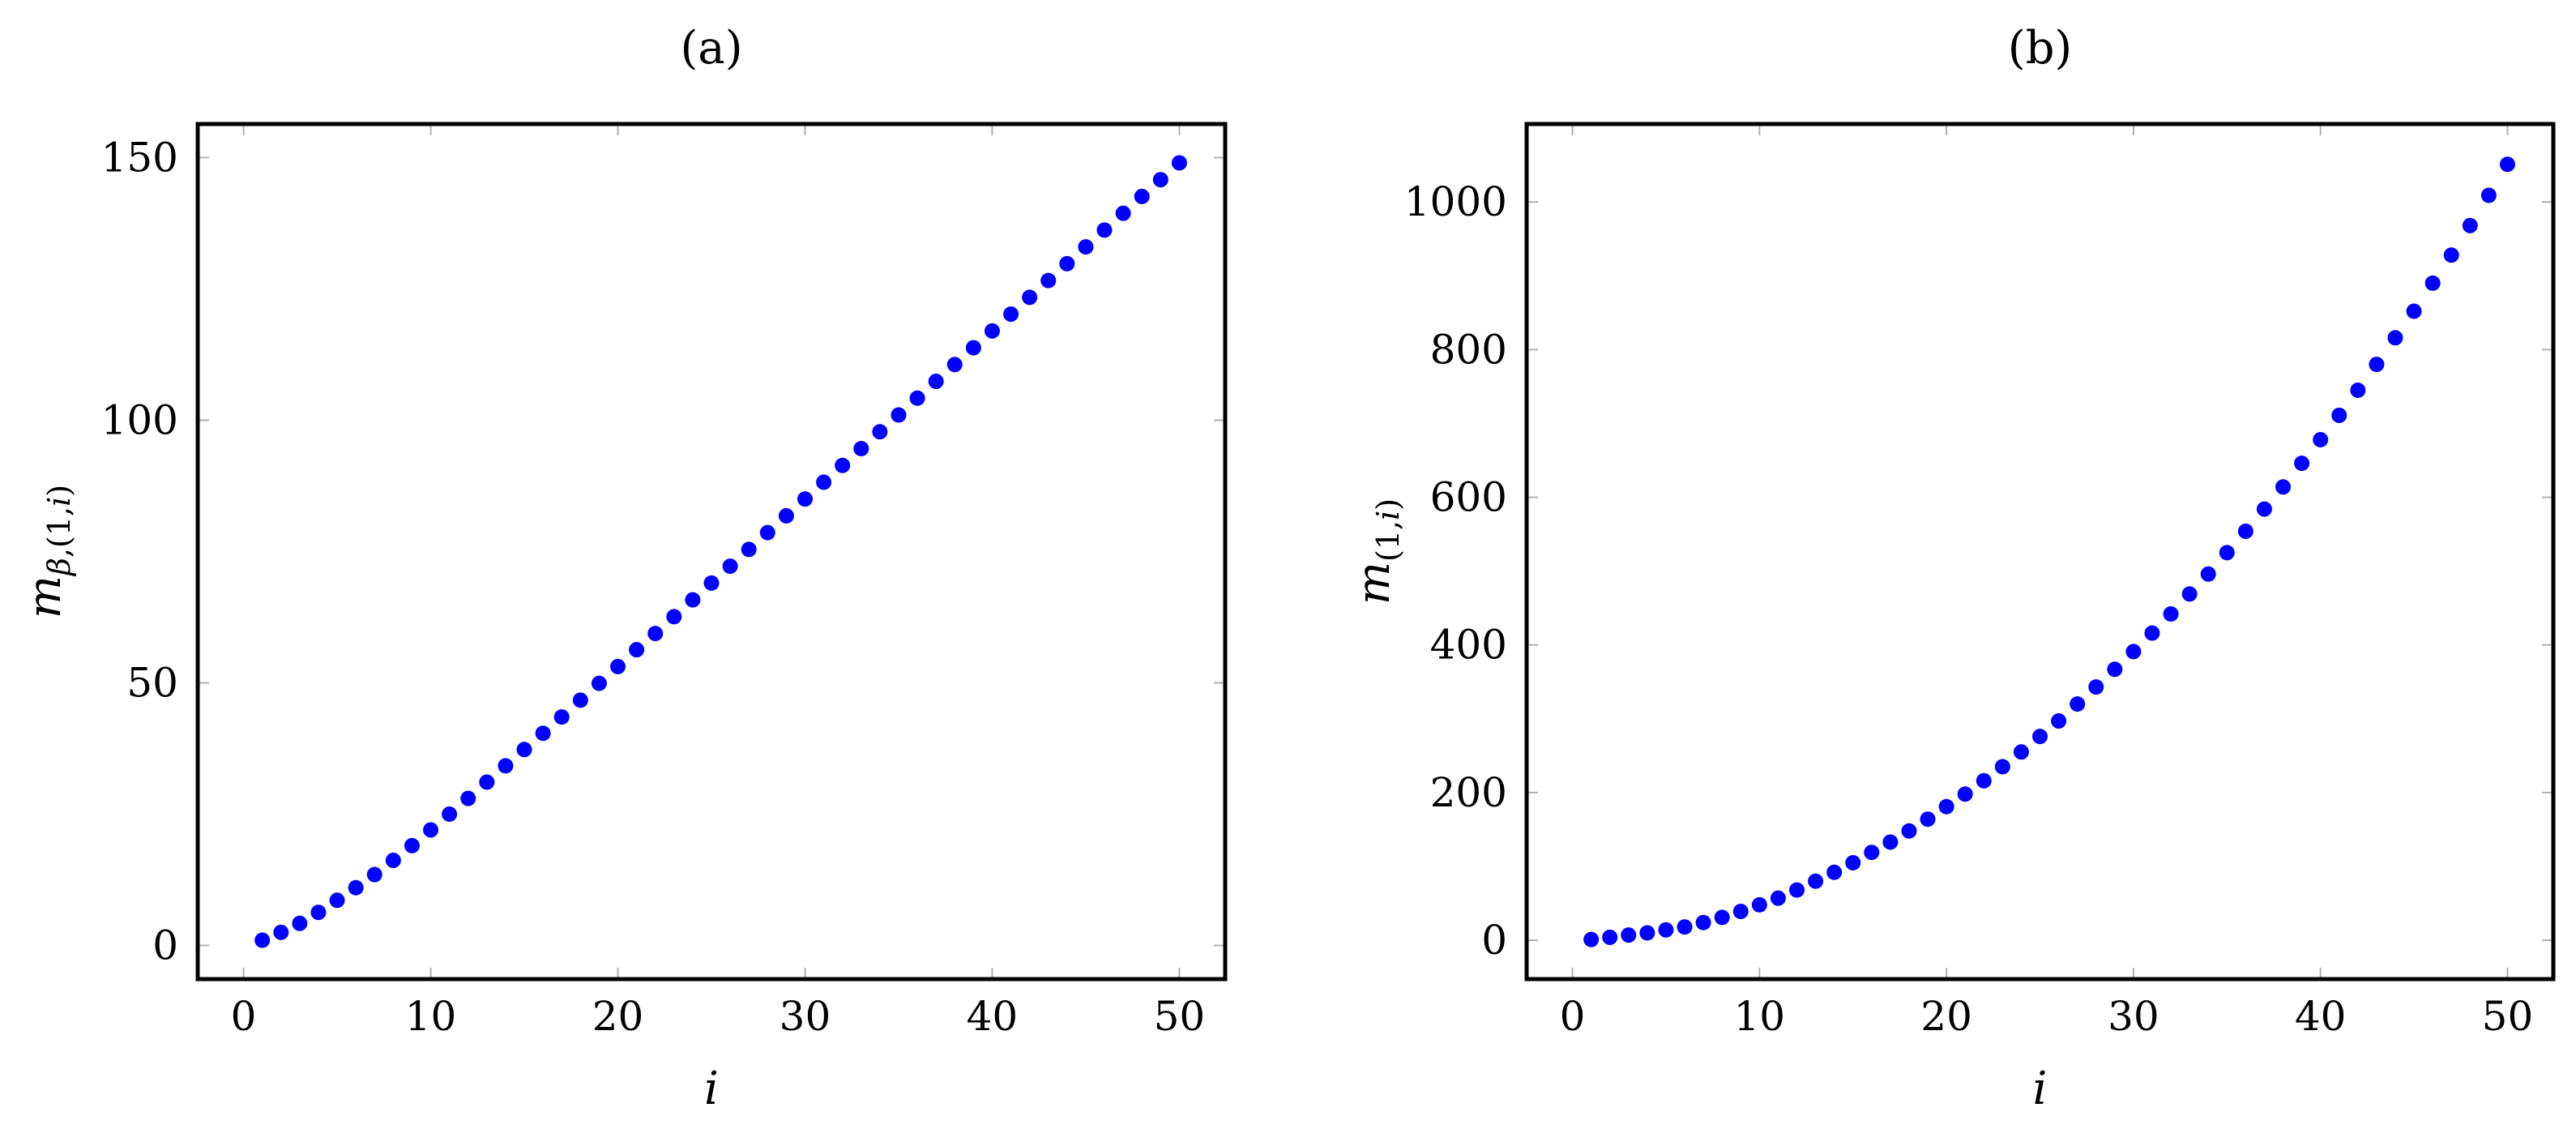 The image size is (2576, 1142). I want to click on y-tick-label: 50, so click(152, 683).